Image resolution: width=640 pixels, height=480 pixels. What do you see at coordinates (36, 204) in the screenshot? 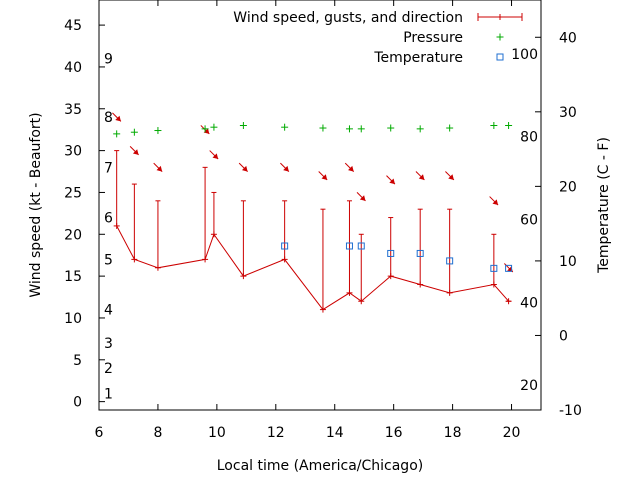
I see `y-axis-left-label: Wind speed (kt - Beaufort)` at bounding box center [36, 204].